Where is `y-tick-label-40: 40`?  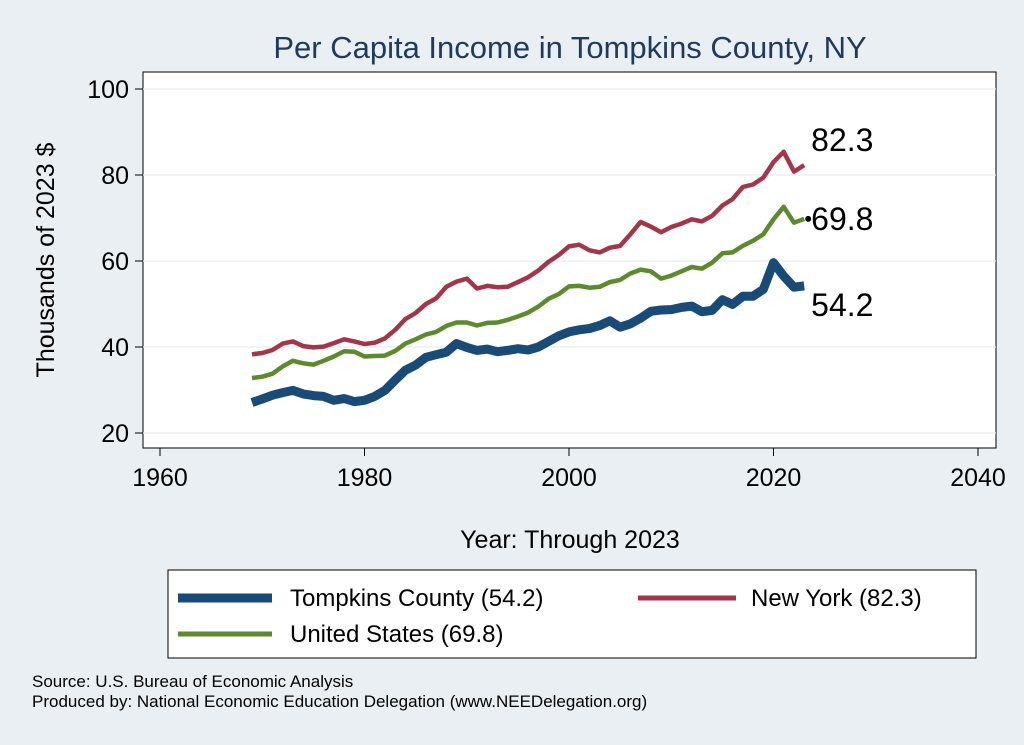
y-tick-label-40: 40 is located at coordinates (115, 348).